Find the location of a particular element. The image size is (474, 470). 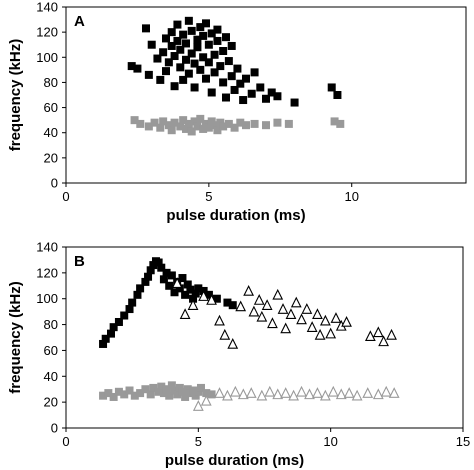

y-tick-label: 100 is located at coordinates (47, 57).